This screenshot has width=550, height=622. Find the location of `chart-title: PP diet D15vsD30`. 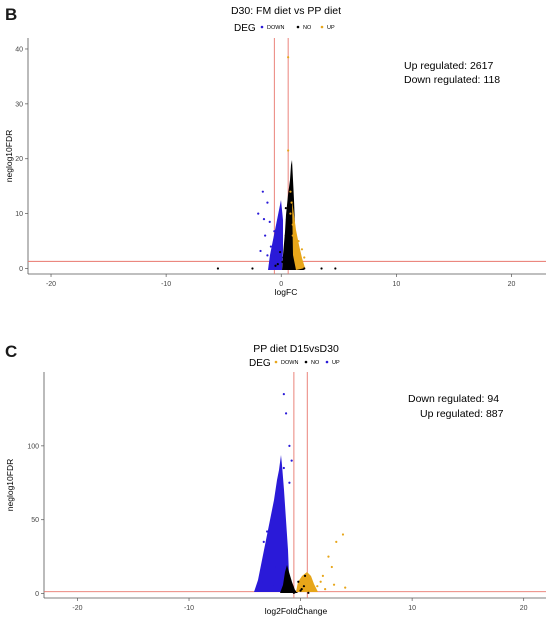

chart-title: PP diet D15vsD30 is located at coordinates (296, 349).